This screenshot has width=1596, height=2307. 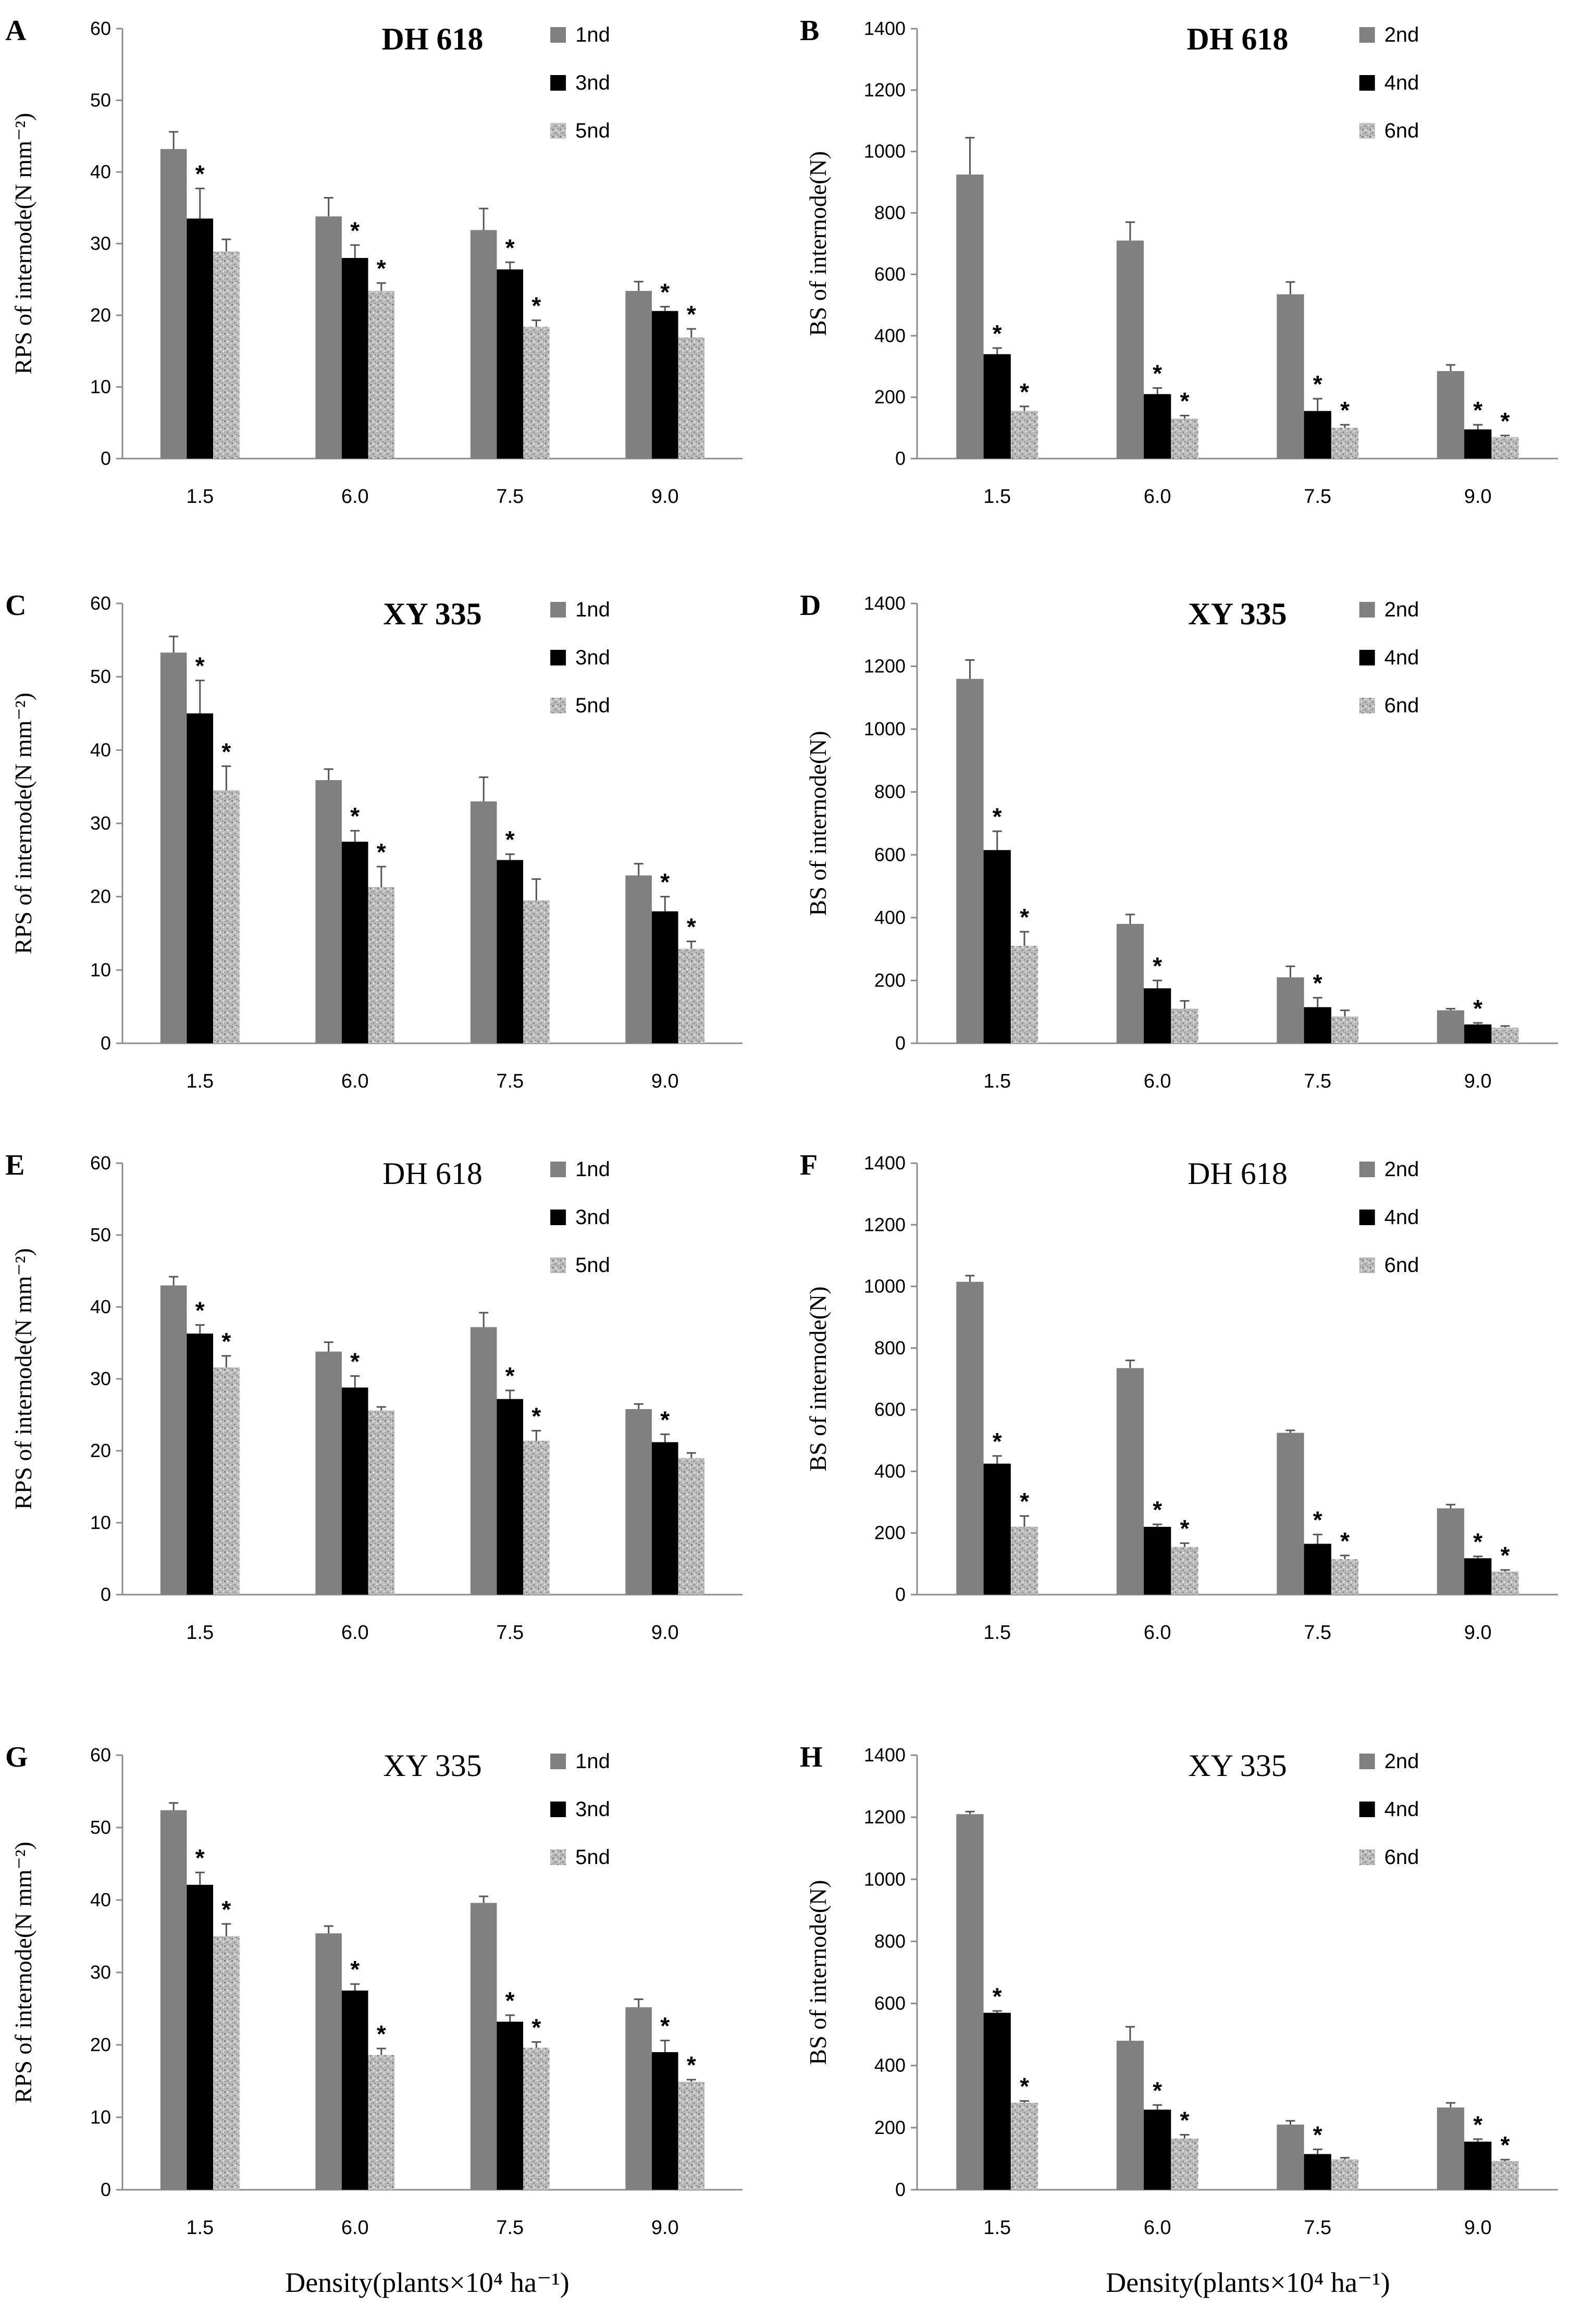 What do you see at coordinates (1401, 1858) in the screenshot?
I see `legend-label: 6nd` at bounding box center [1401, 1858].